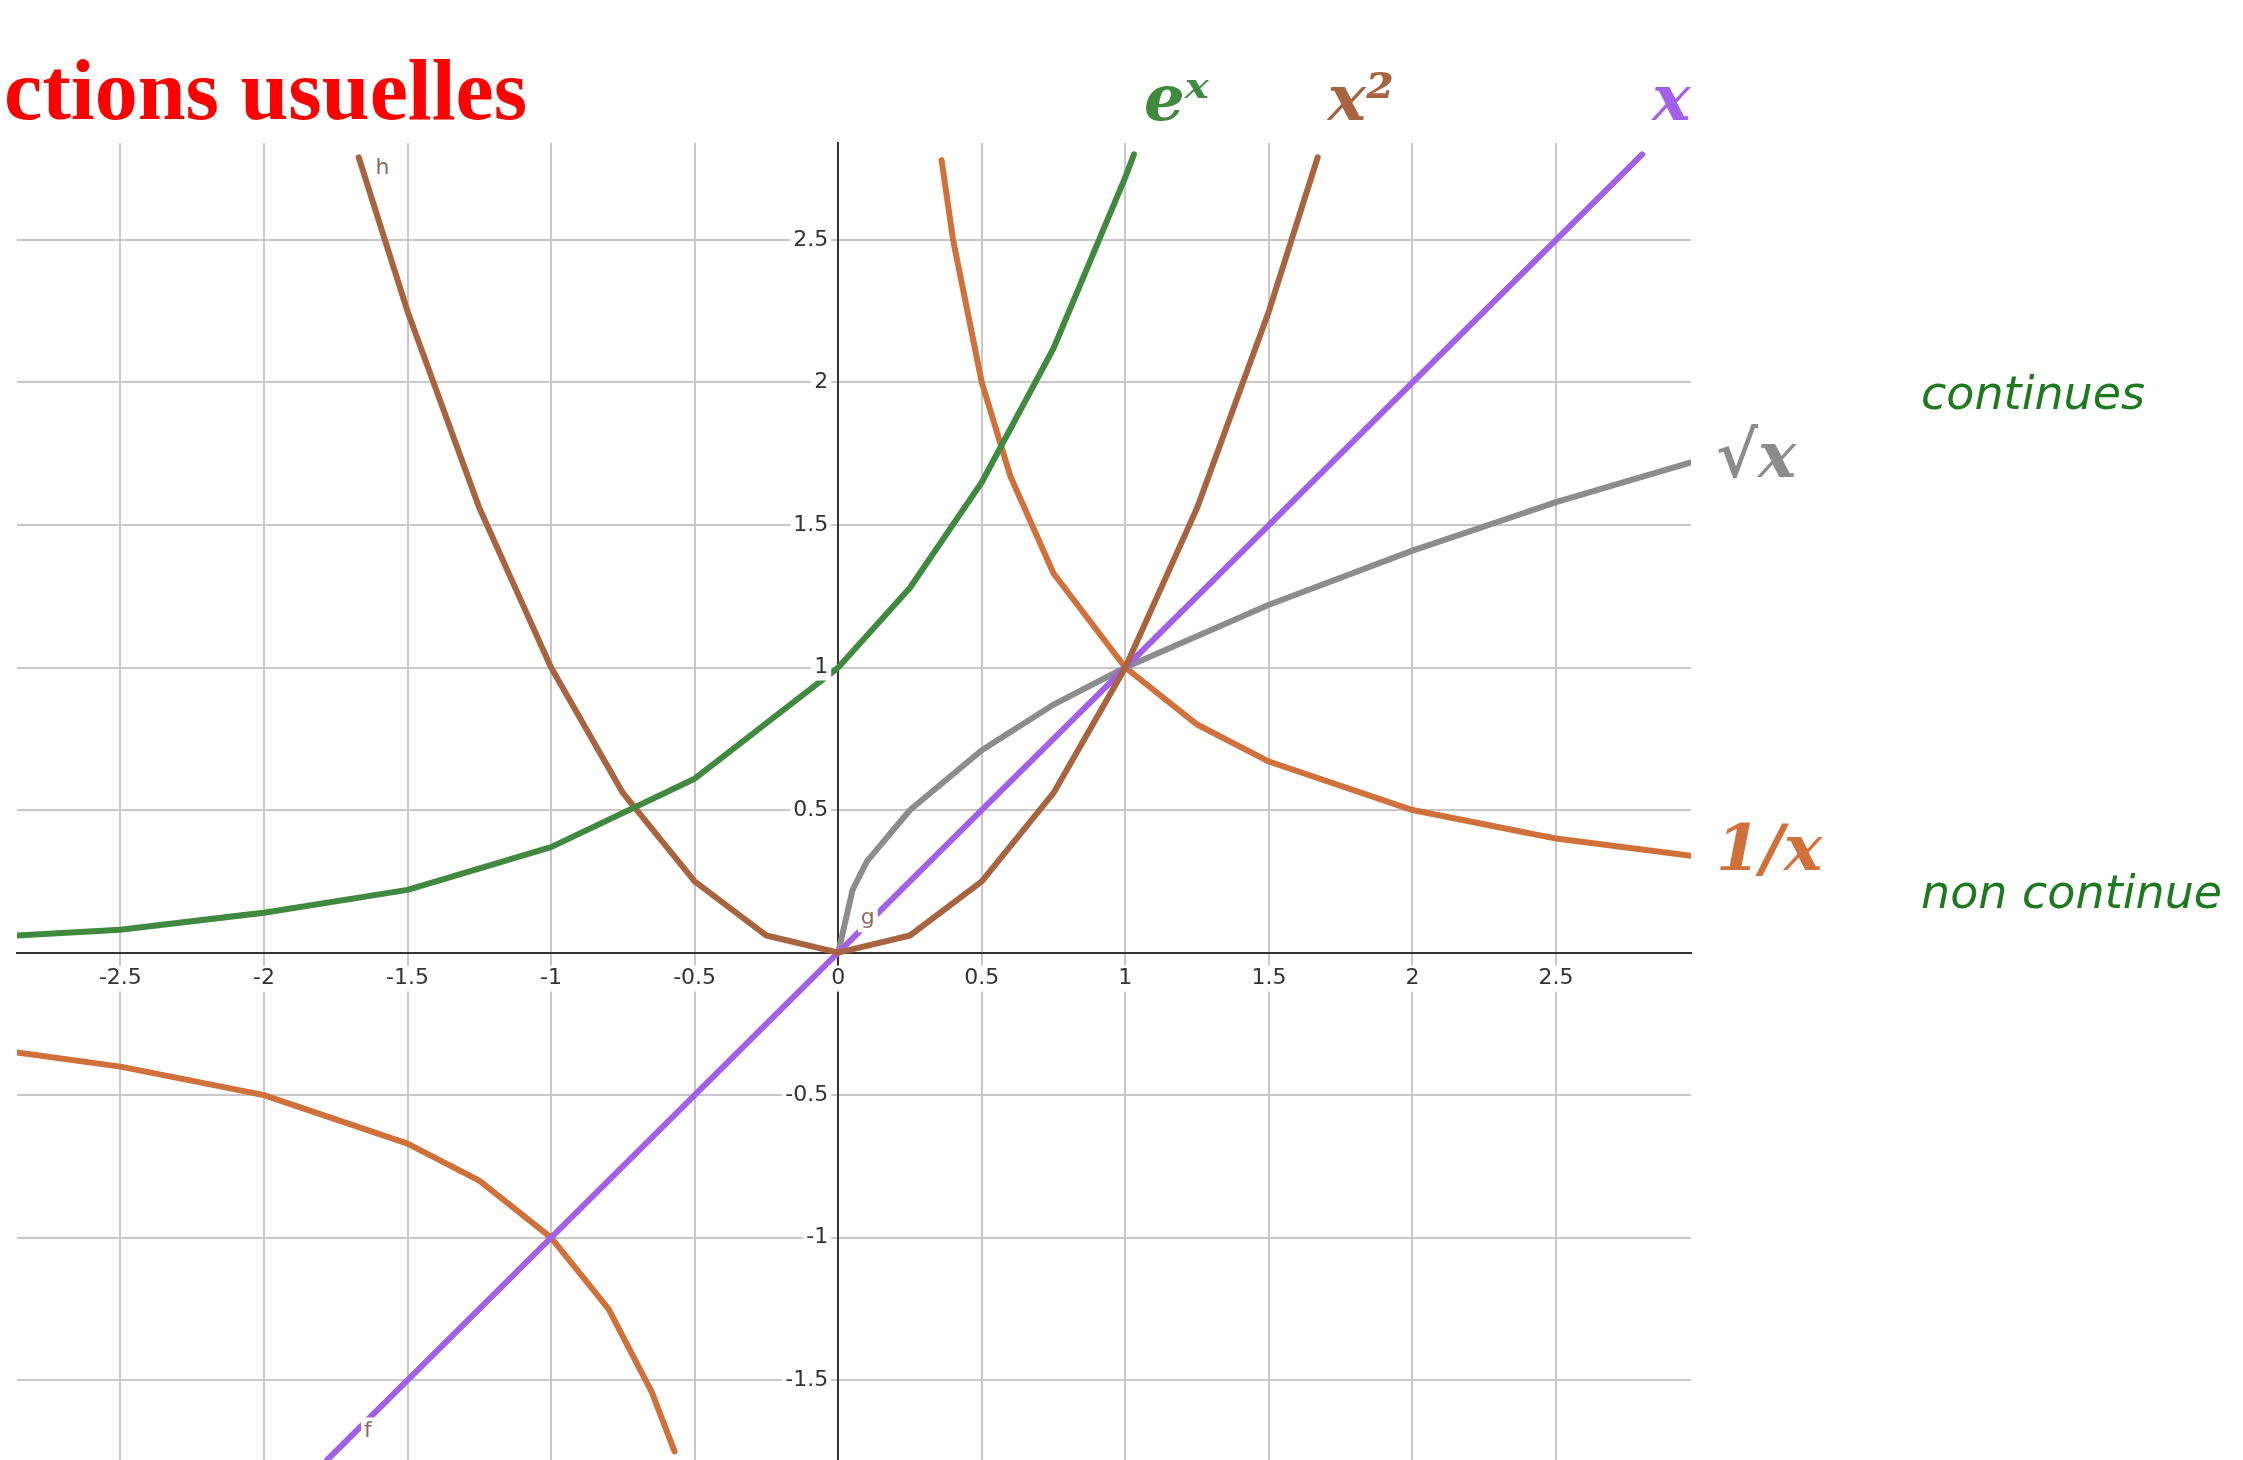  Describe the element at coordinates (821, 381) in the screenshot. I see `y-tick-label: 2` at that location.